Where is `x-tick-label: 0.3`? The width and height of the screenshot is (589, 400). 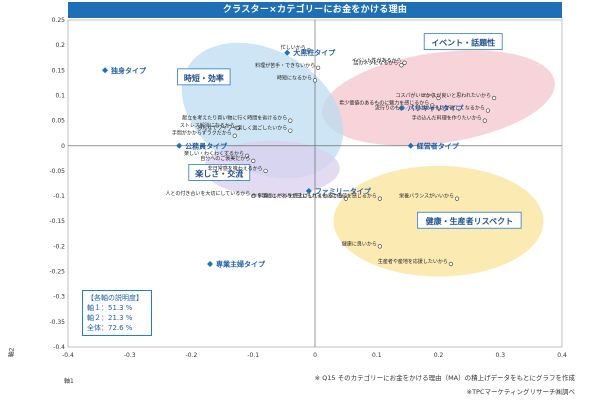 x-tick-label: 0.3 is located at coordinates (500, 355).